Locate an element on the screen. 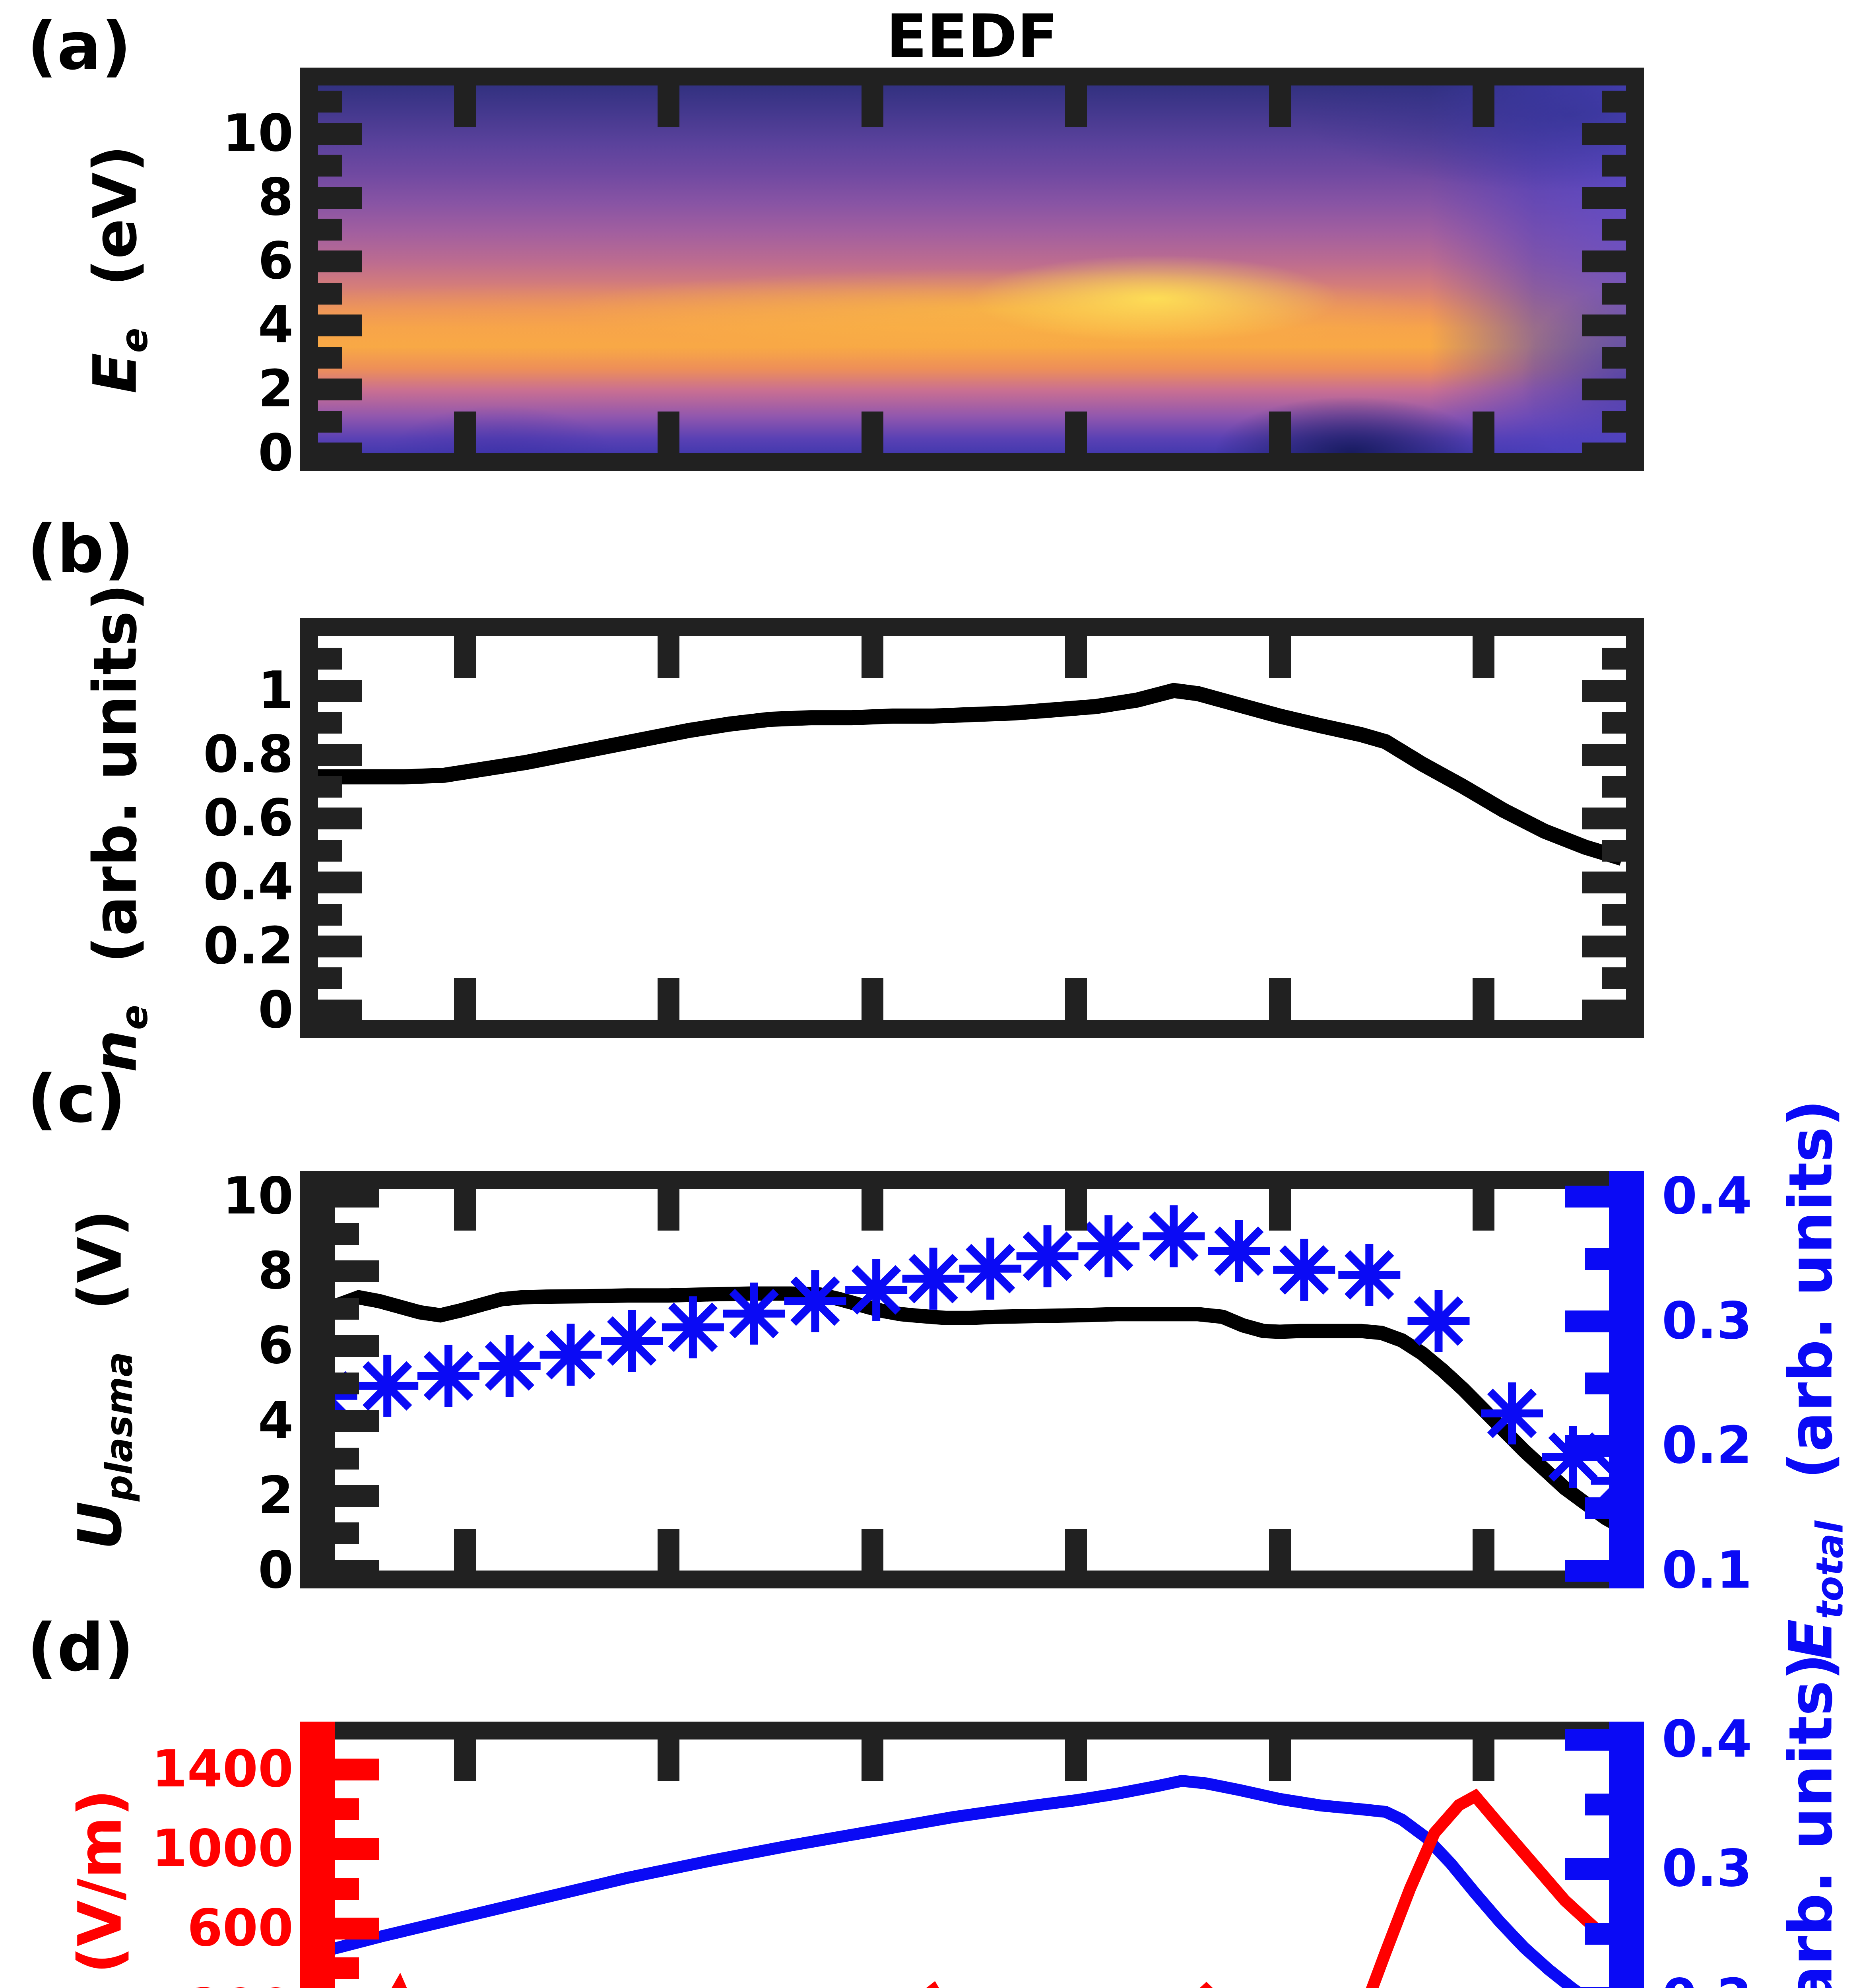 This screenshot has width=1859, height=1988. y-tick-label: 200 is located at coordinates (182, 1985).